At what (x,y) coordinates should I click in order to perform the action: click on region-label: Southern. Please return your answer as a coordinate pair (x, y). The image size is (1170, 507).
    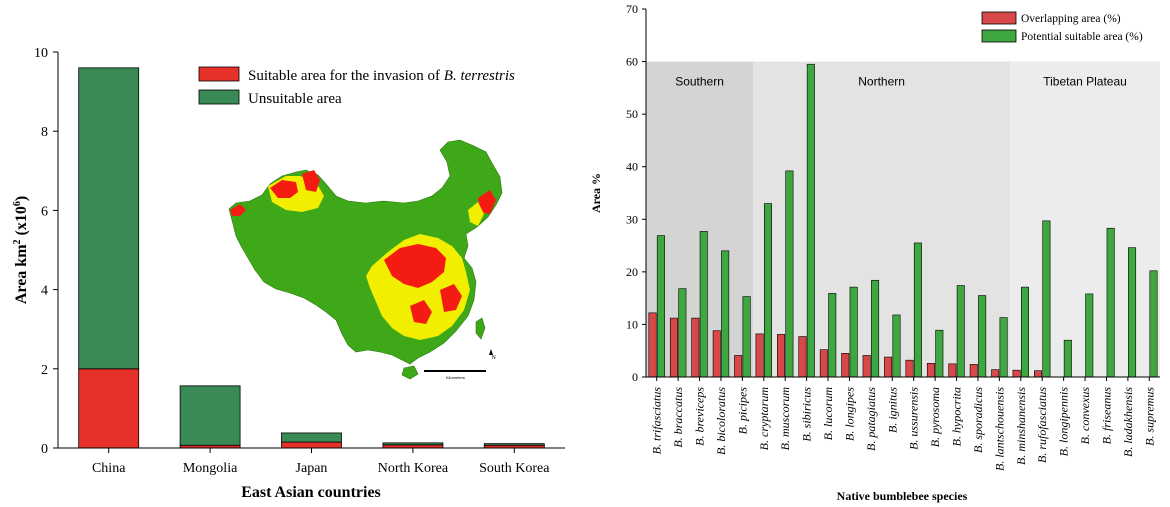
    Looking at the image, I should click on (699, 82).